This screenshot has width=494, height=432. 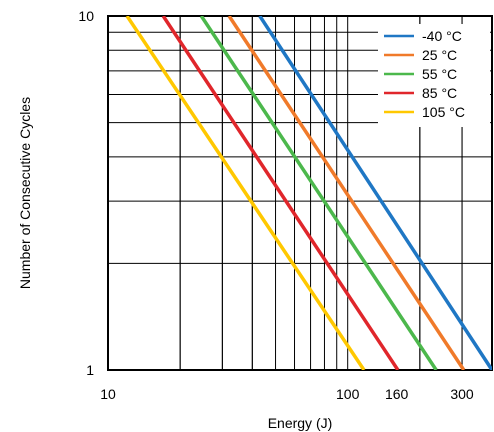 What do you see at coordinates (439, 55) in the screenshot?
I see `legend-label: 25 °C` at bounding box center [439, 55].